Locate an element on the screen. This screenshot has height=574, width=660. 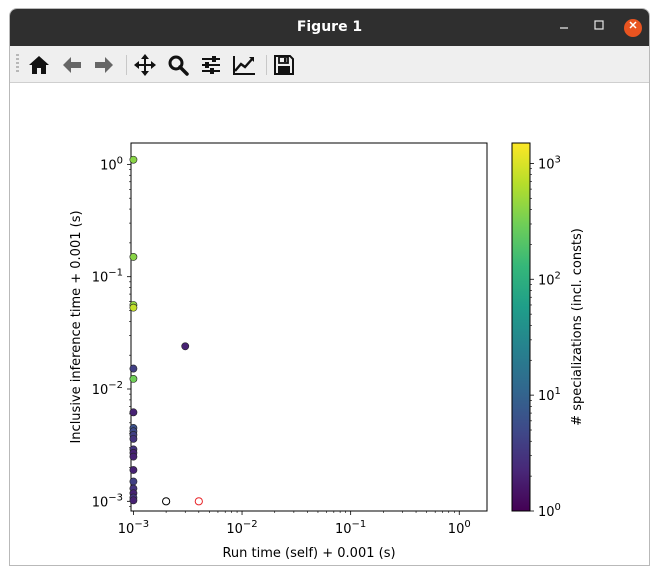
zoom-button is located at coordinates (178, 65).